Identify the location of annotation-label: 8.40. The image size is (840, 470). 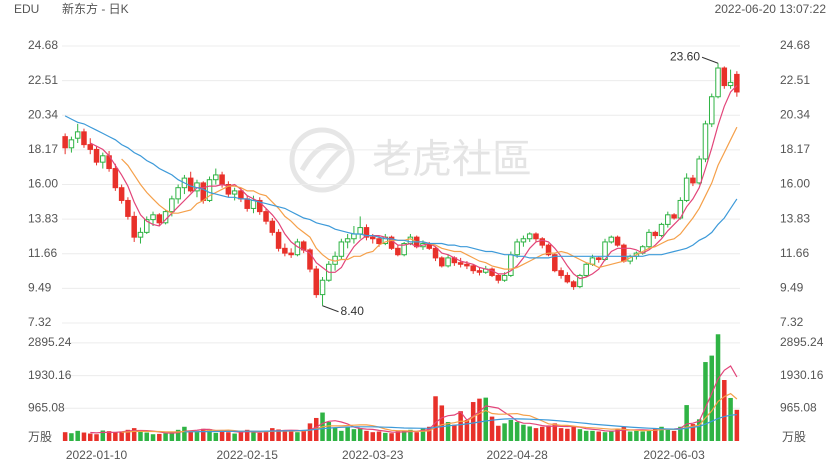
(353, 311).